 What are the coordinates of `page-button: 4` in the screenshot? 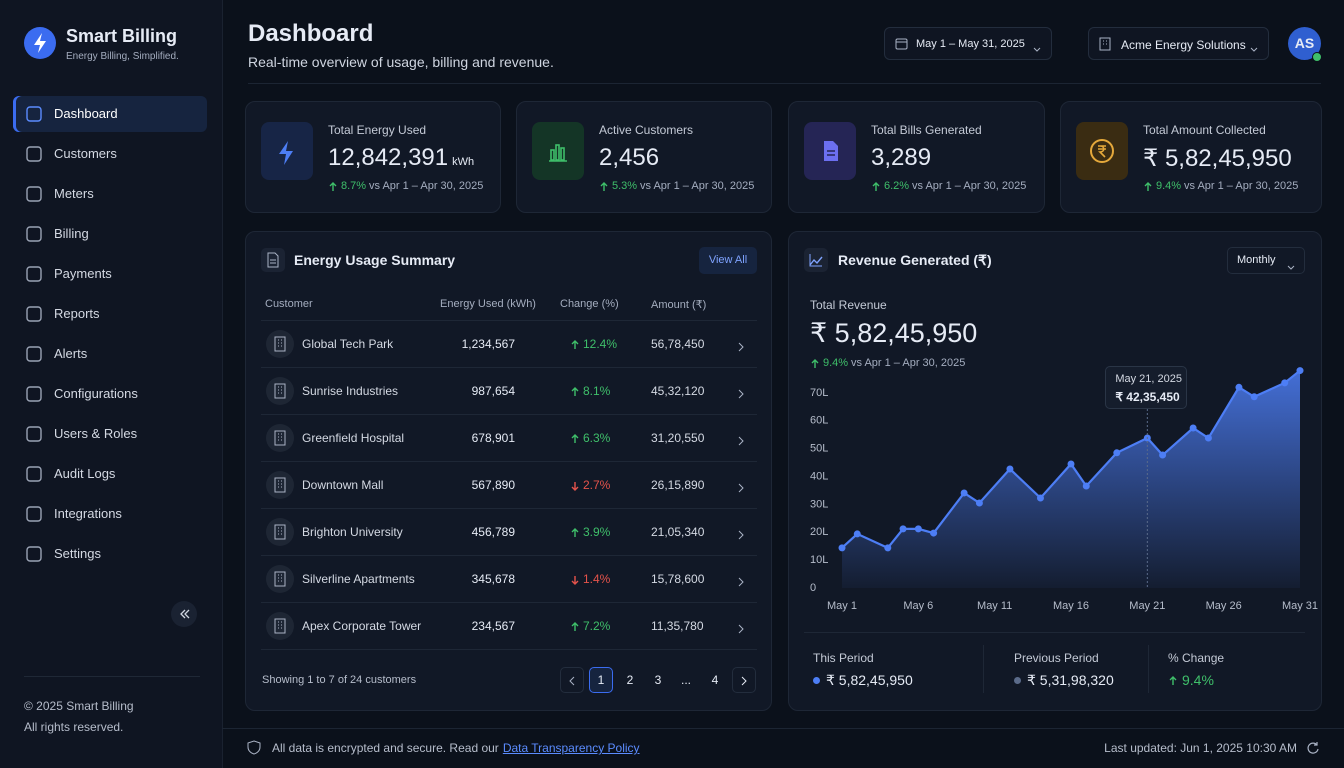 It's located at (715, 680).